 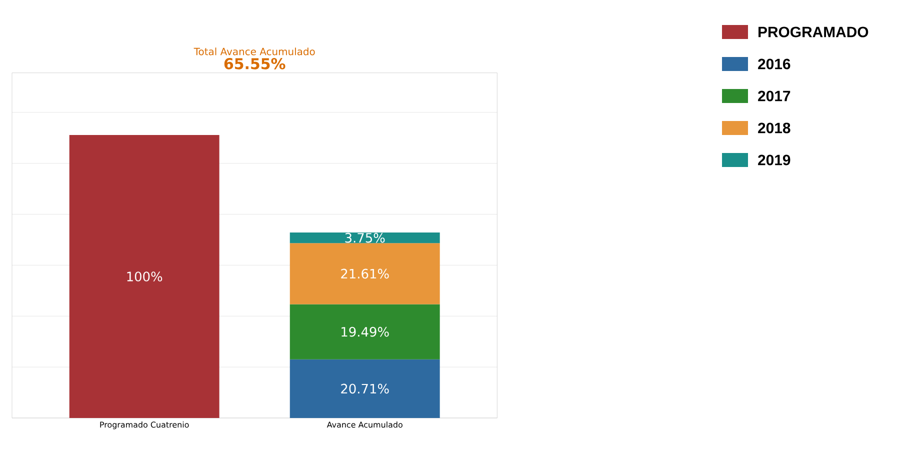 I want to click on legend-label: 2019, so click(x=774, y=160).